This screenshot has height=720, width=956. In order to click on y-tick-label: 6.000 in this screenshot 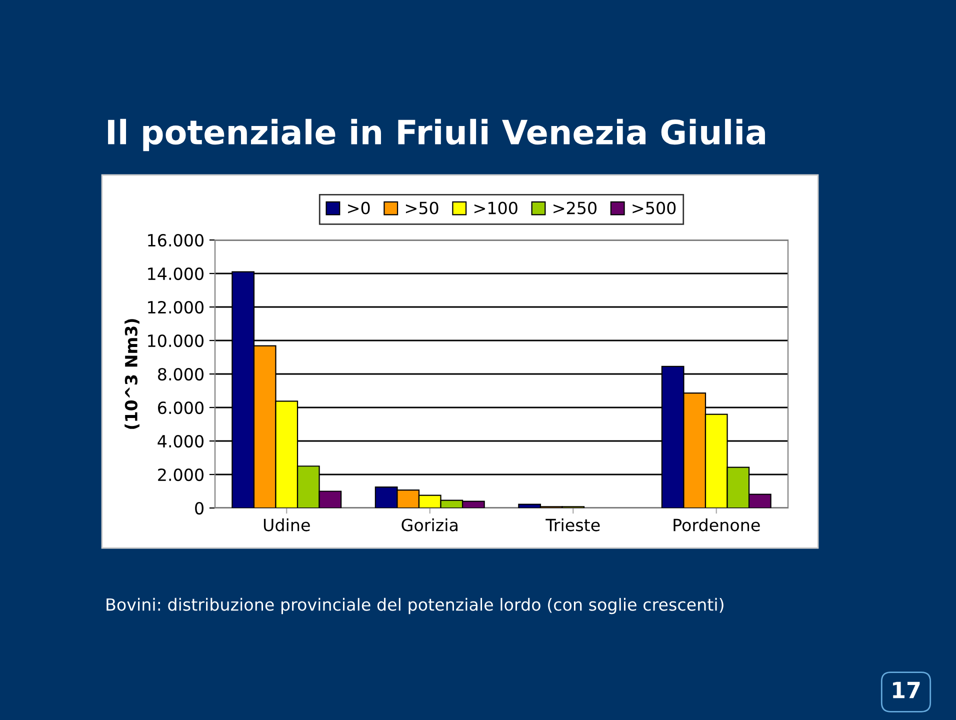, I will do `click(181, 407)`.